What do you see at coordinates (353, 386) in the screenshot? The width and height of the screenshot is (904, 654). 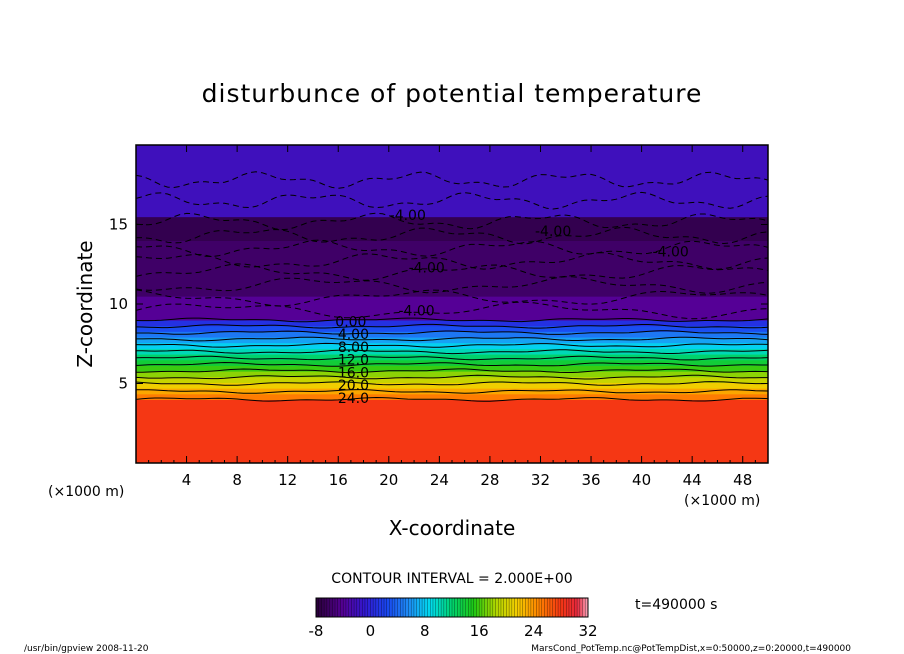 I see `contour-label: 20.0` at bounding box center [353, 386].